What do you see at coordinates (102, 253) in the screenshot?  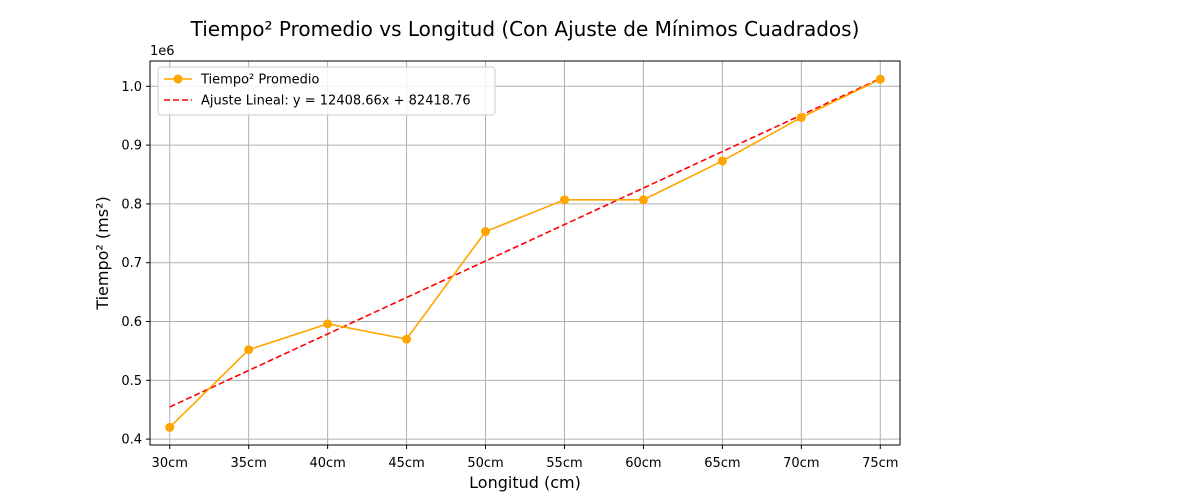 I see `y-axis-label: Tiempo² (ms²)` at bounding box center [102, 253].